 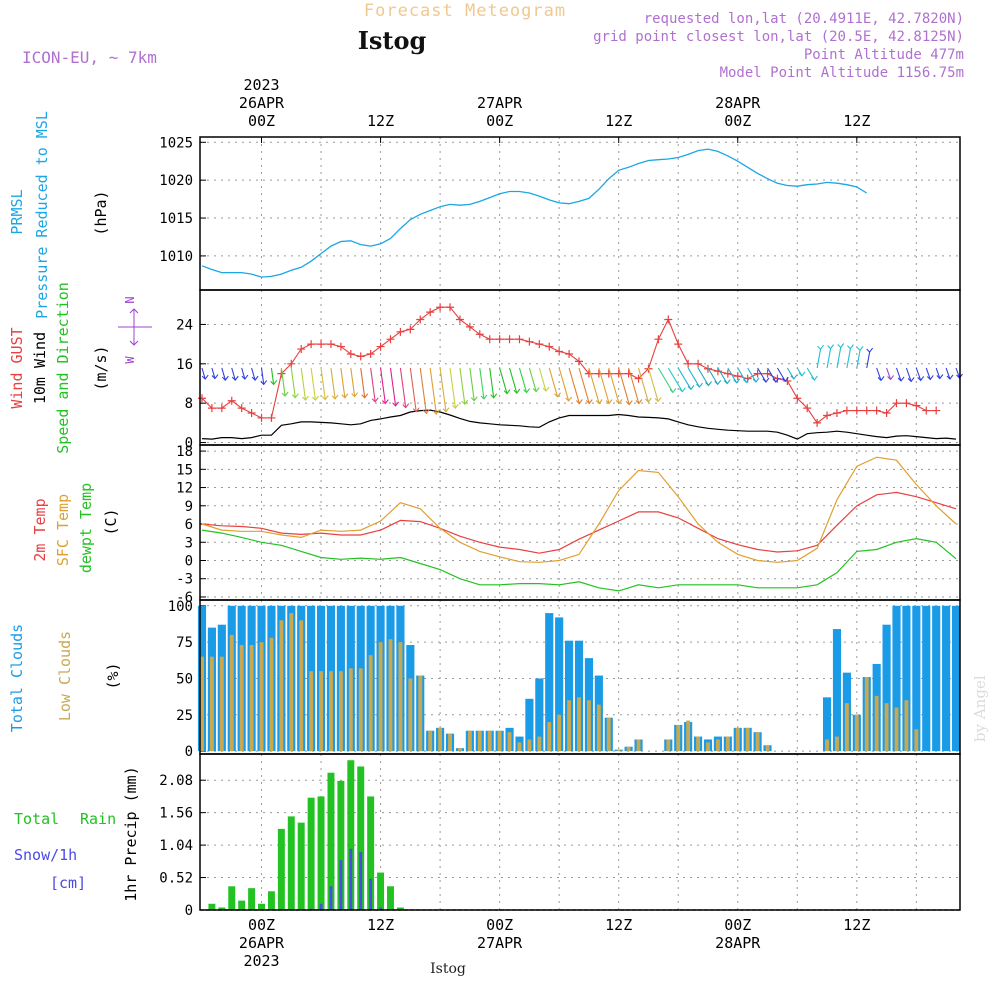 I want to click on dewpt-line, so click(x=579, y=560).